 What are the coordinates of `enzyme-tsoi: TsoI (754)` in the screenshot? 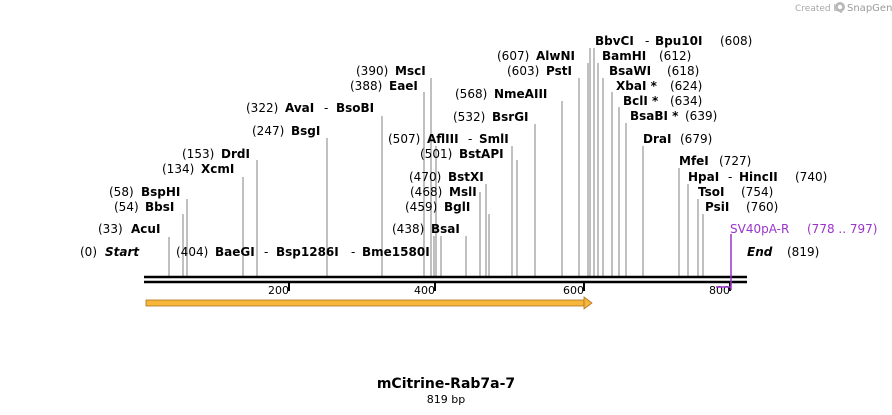 It's located at (735, 192).